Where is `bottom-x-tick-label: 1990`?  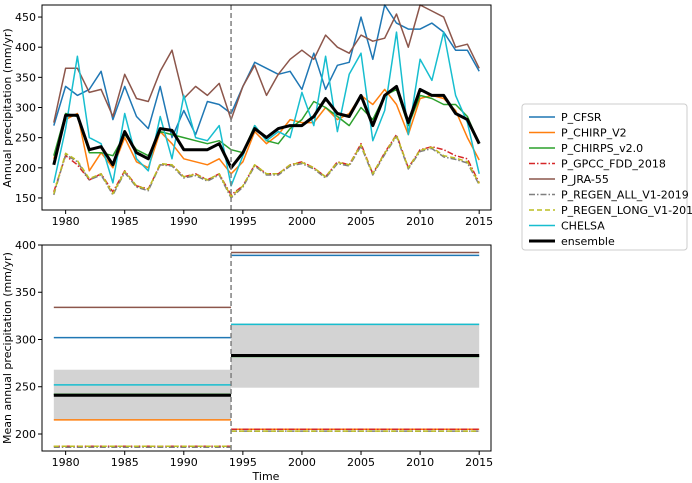
bottom-x-tick-label: 1990 is located at coordinates (184, 462).